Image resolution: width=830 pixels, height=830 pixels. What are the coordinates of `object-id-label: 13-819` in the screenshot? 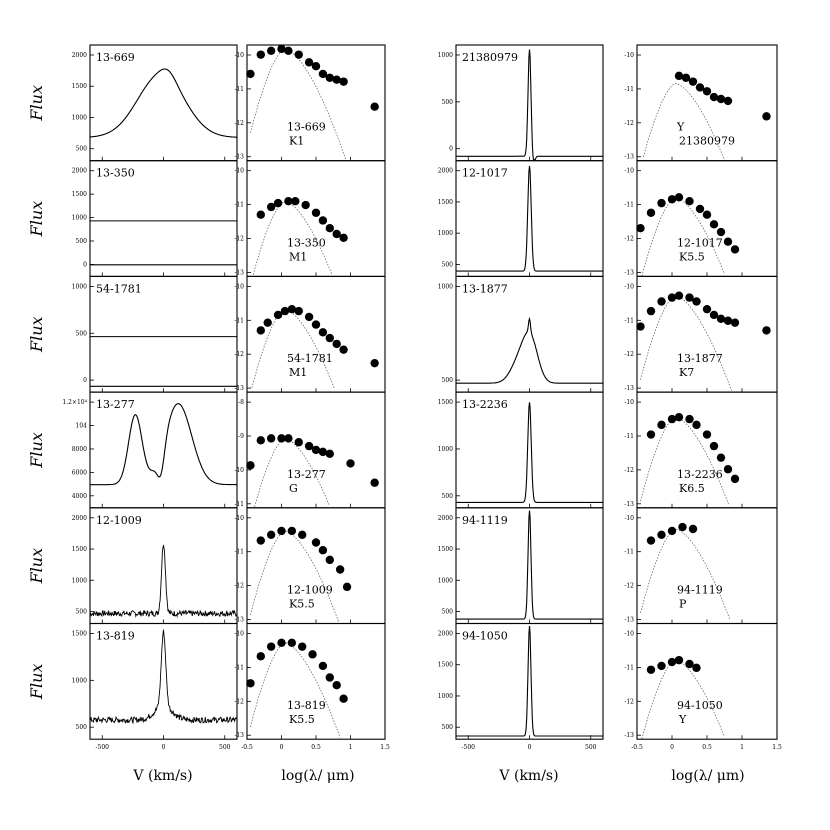 It's located at (115, 636).